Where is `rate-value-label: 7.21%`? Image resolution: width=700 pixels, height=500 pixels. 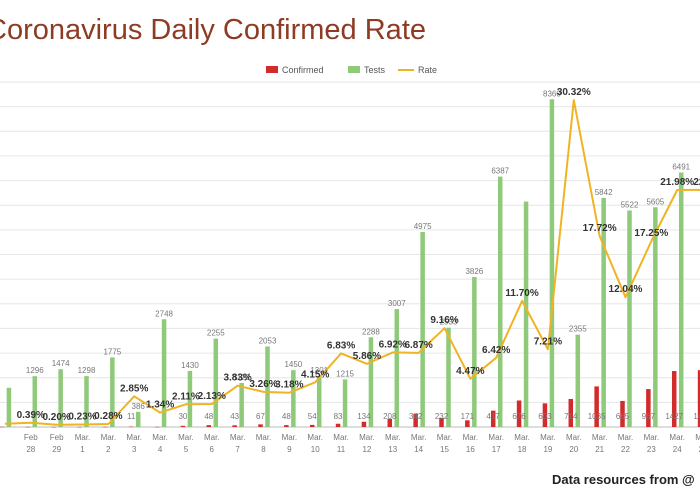
rate-value-label: 7.21% is located at coordinates (548, 341).